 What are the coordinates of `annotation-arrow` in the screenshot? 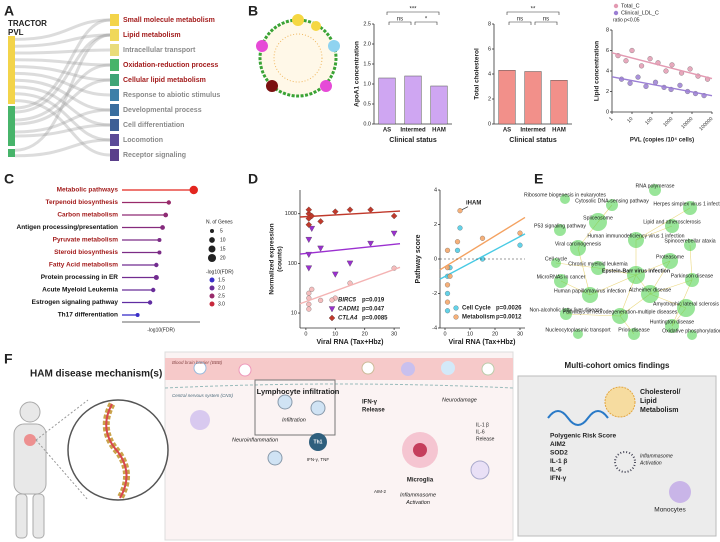 It's located at (465, 208).